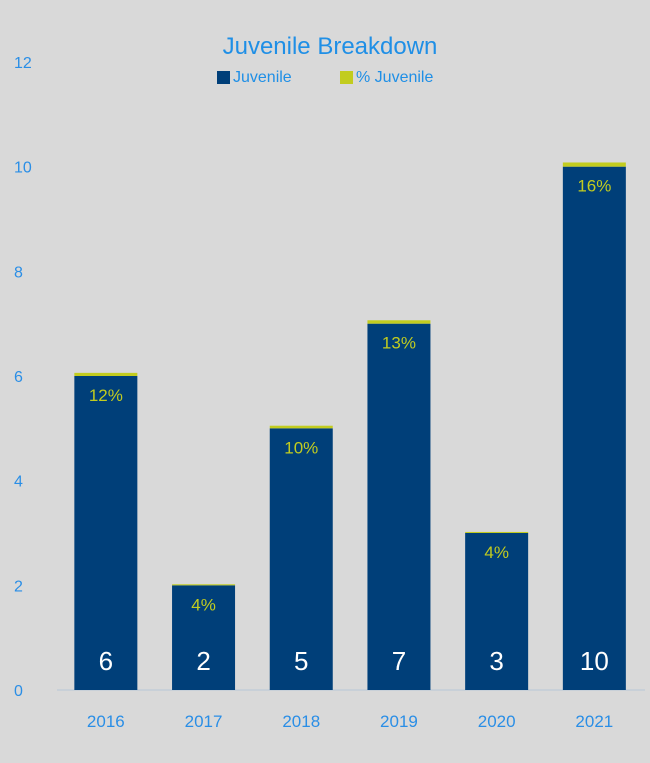  I want to click on x-tick-label: 2020, so click(497, 721).